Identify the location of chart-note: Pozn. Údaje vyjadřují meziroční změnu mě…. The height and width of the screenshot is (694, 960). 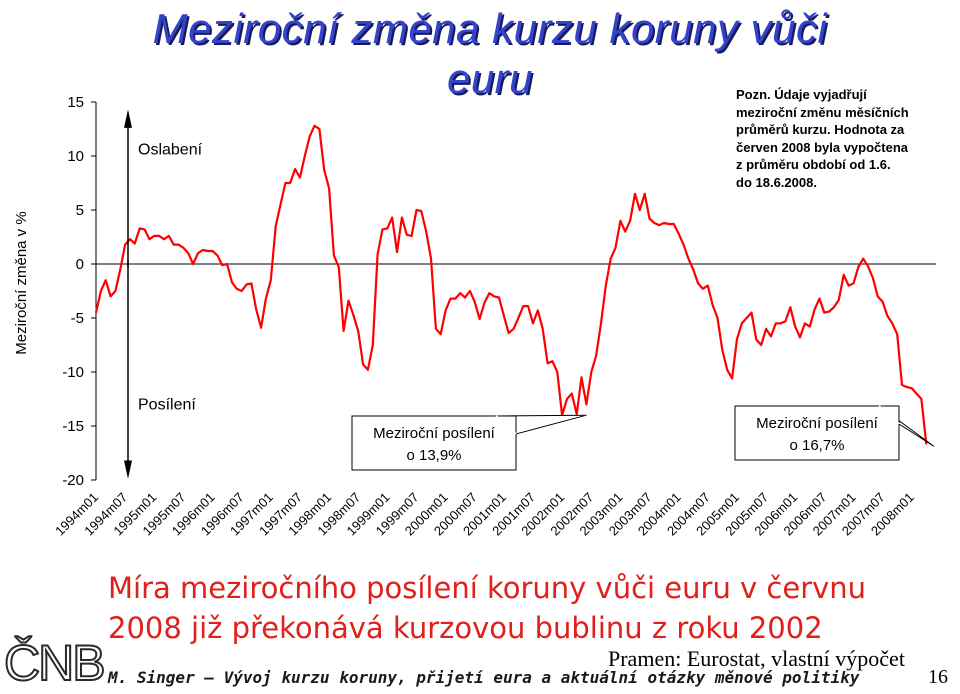
(836, 138).